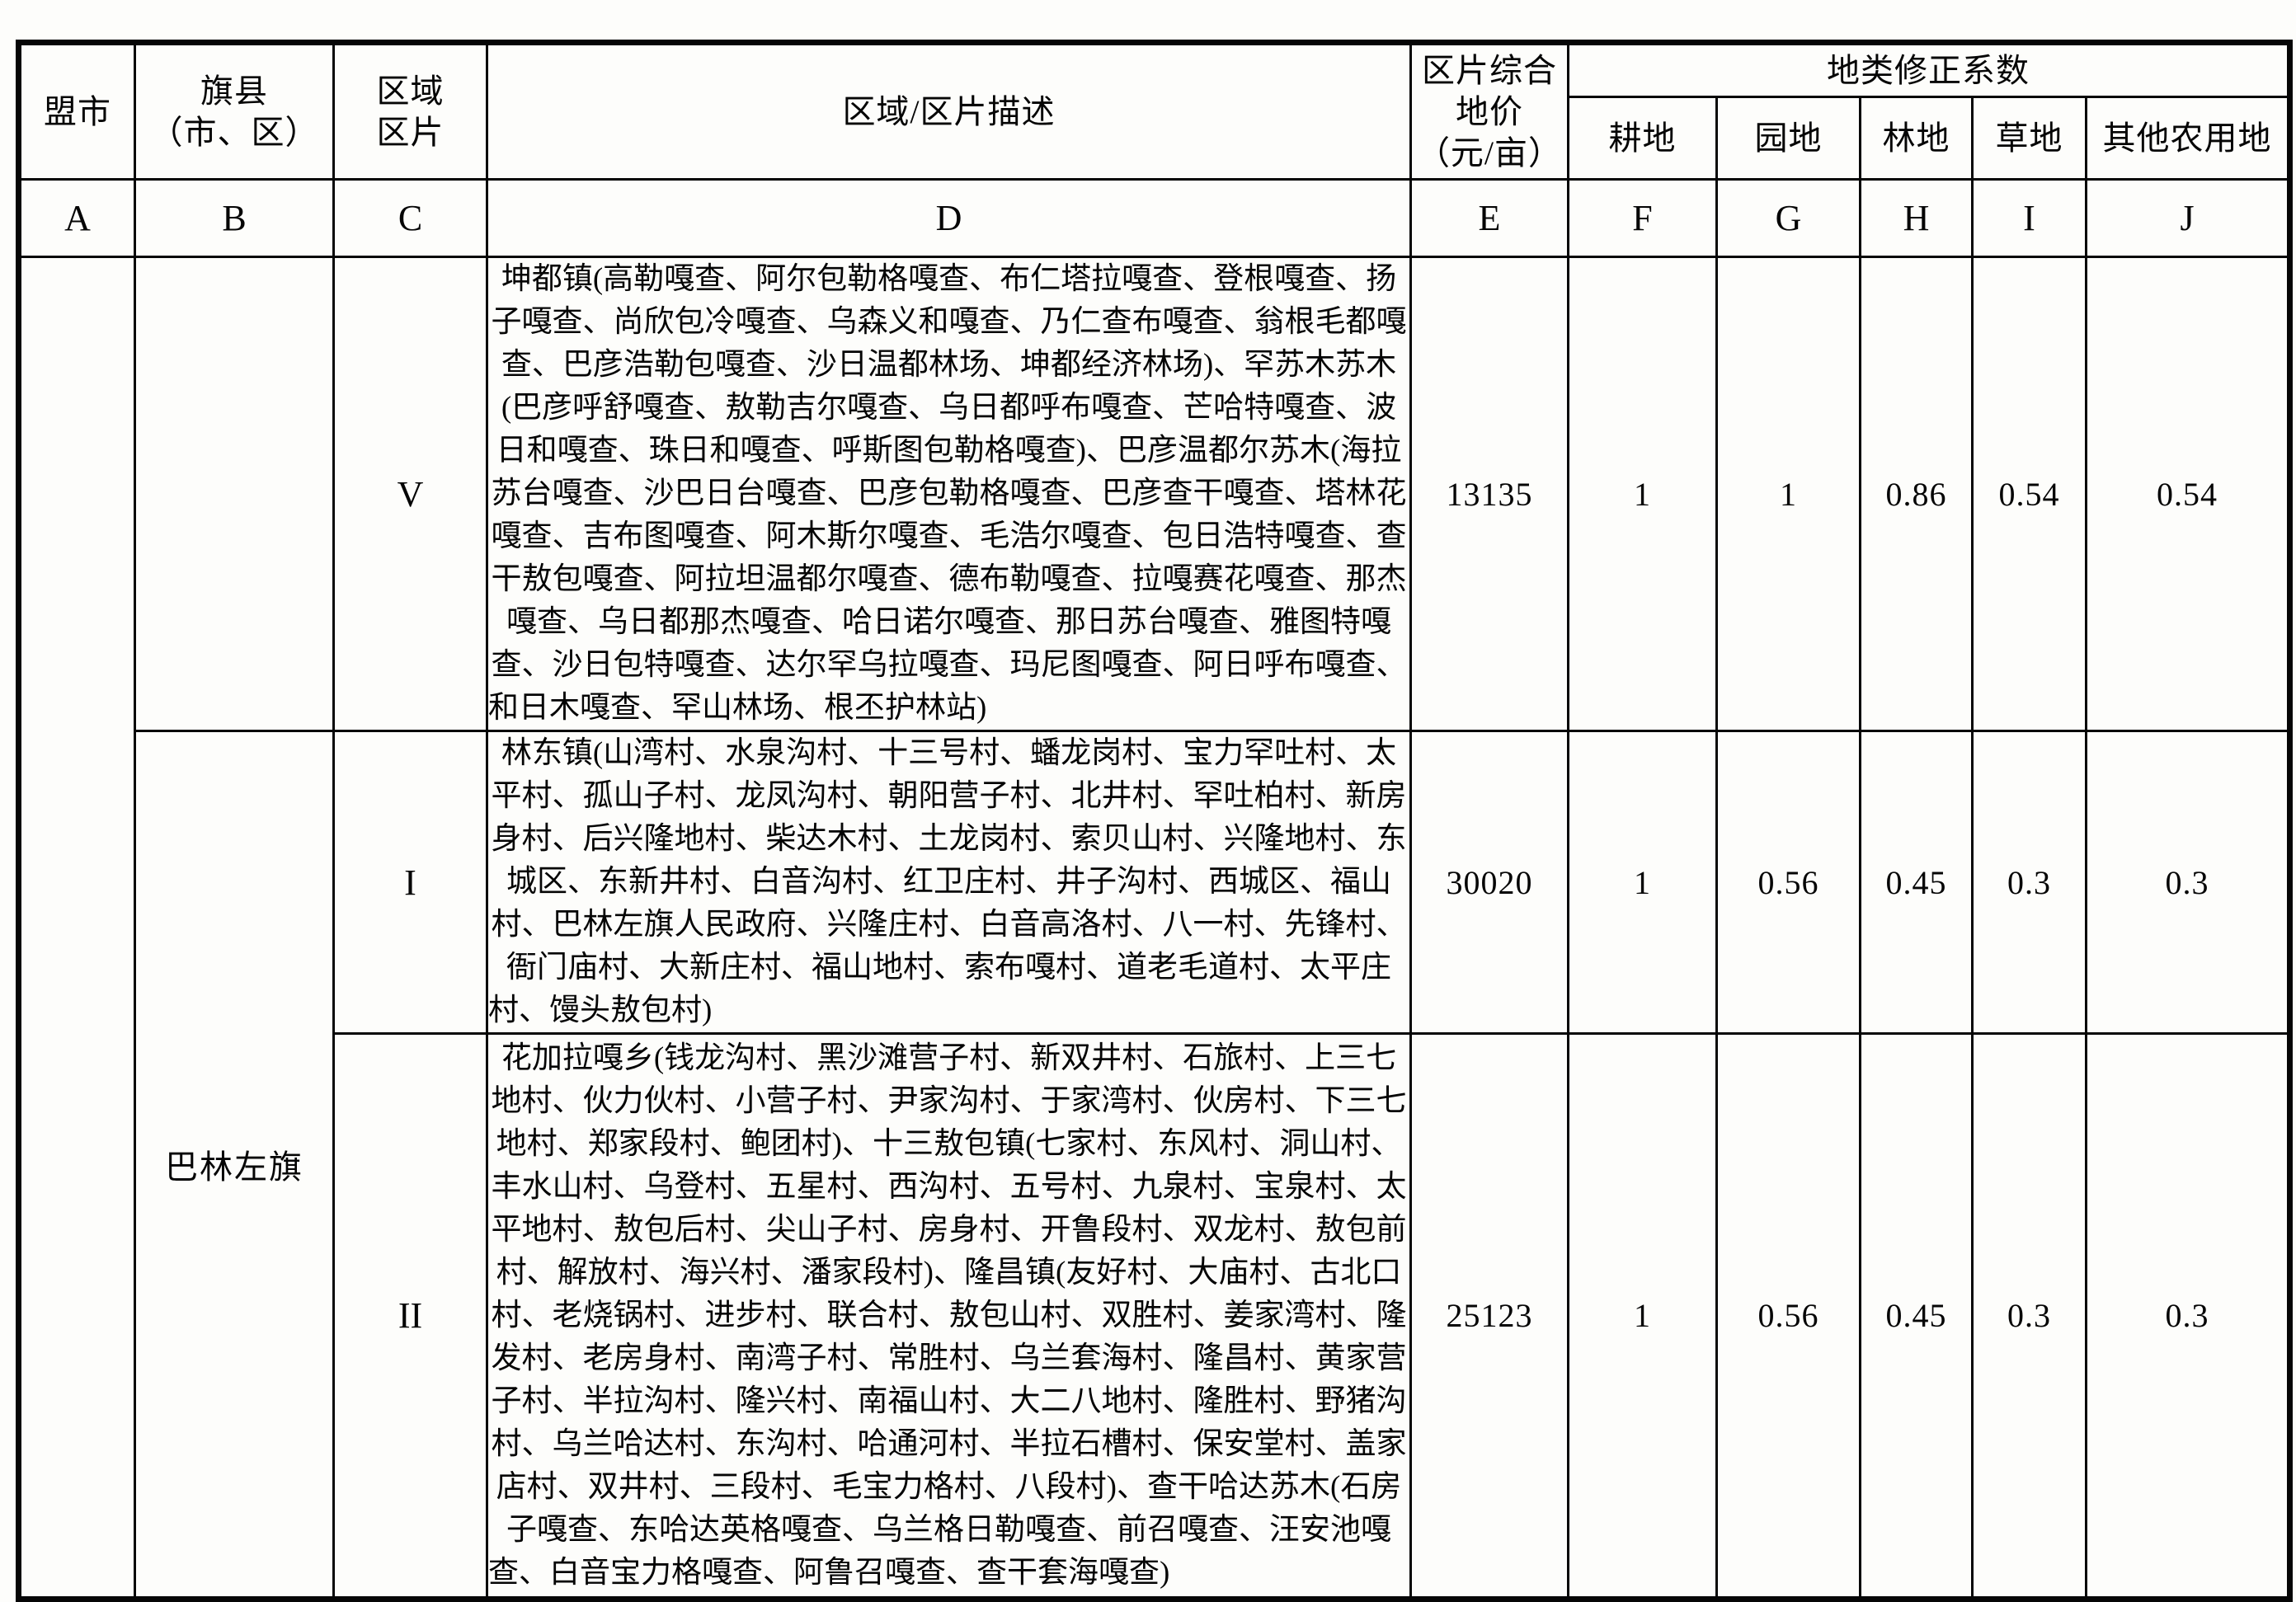 The width and height of the screenshot is (2296, 1602). I want to click on column-letter-f: F, so click(1642, 218).